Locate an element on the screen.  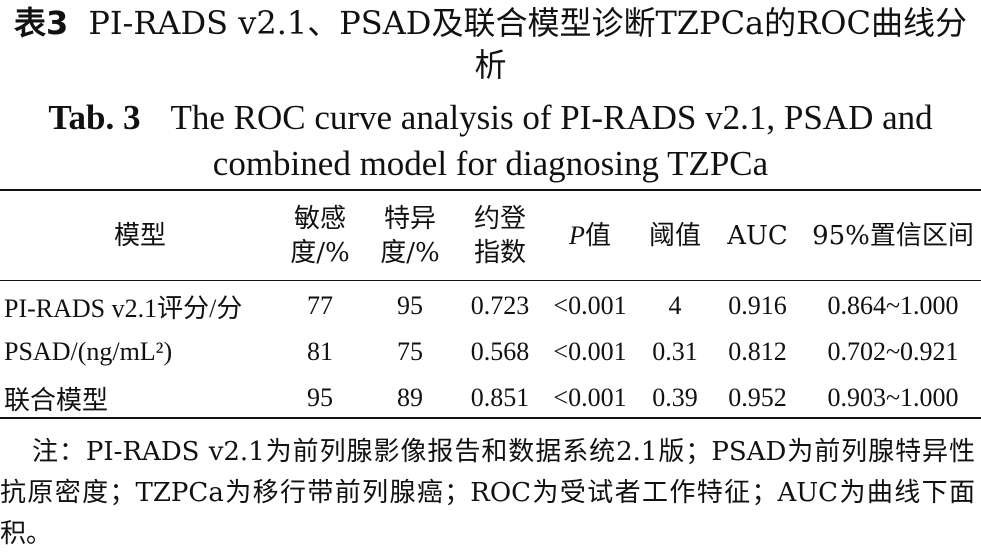
header-model: 模型 is located at coordinates (139, 235).